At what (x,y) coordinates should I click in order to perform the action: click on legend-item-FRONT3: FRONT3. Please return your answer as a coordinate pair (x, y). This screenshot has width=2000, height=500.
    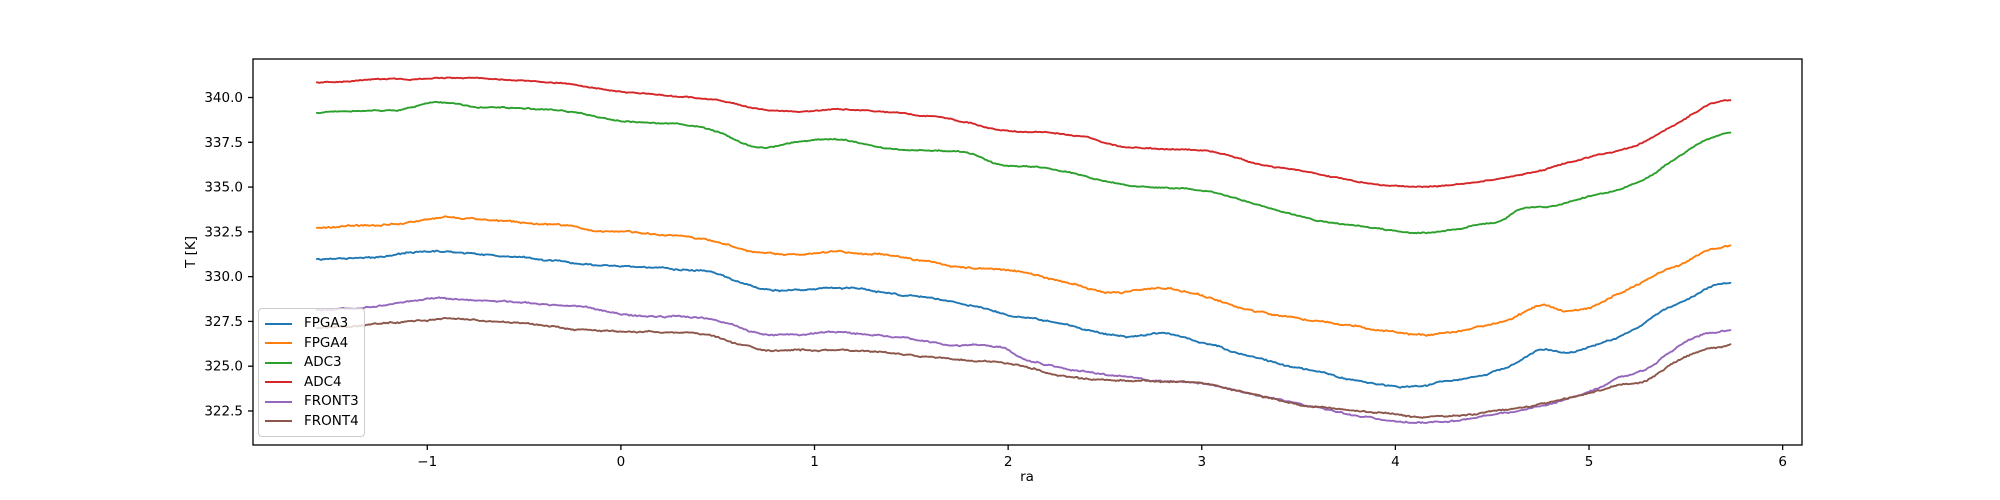
    Looking at the image, I should click on (312, 402).